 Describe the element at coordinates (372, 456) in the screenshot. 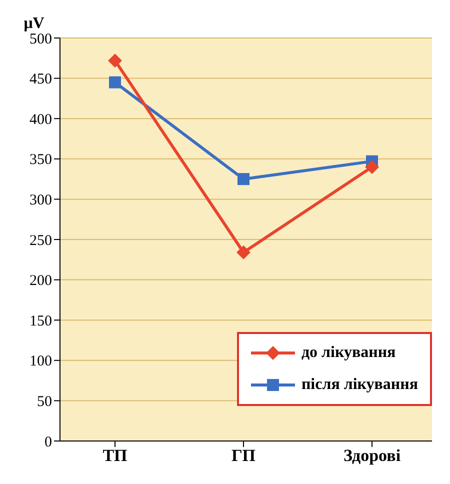

I see `x-tick-label: Здорові` at that location.